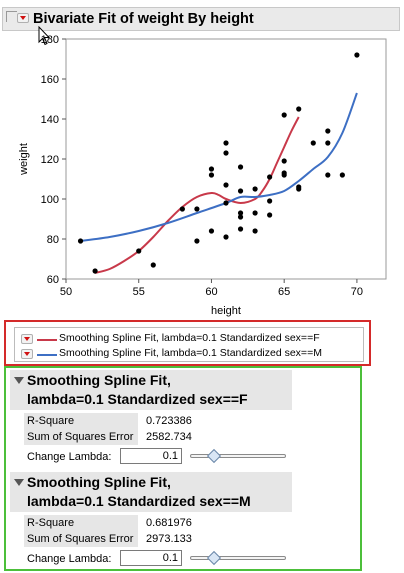  I want to click on fit-m-lambda-label: Change Lambda:, so click(69, 559).